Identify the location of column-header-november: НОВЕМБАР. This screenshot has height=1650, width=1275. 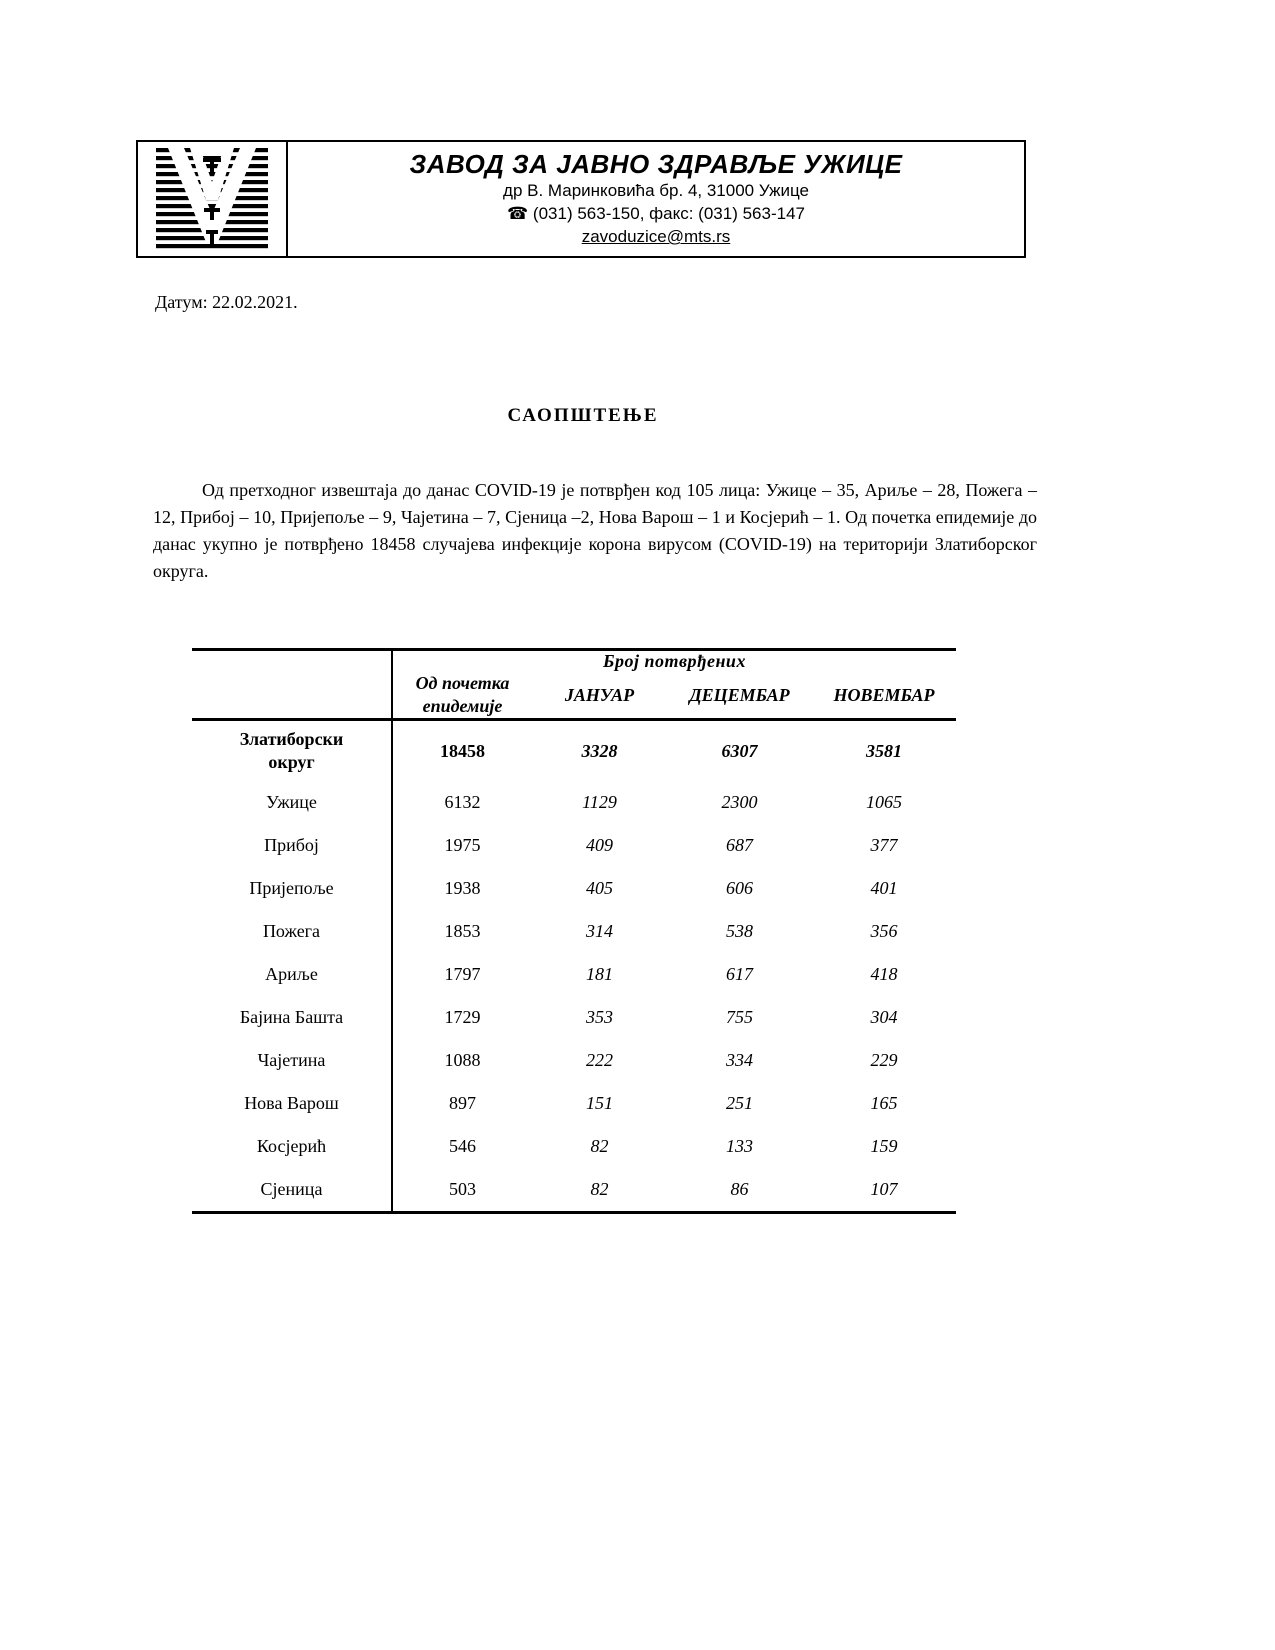
(884, 696).